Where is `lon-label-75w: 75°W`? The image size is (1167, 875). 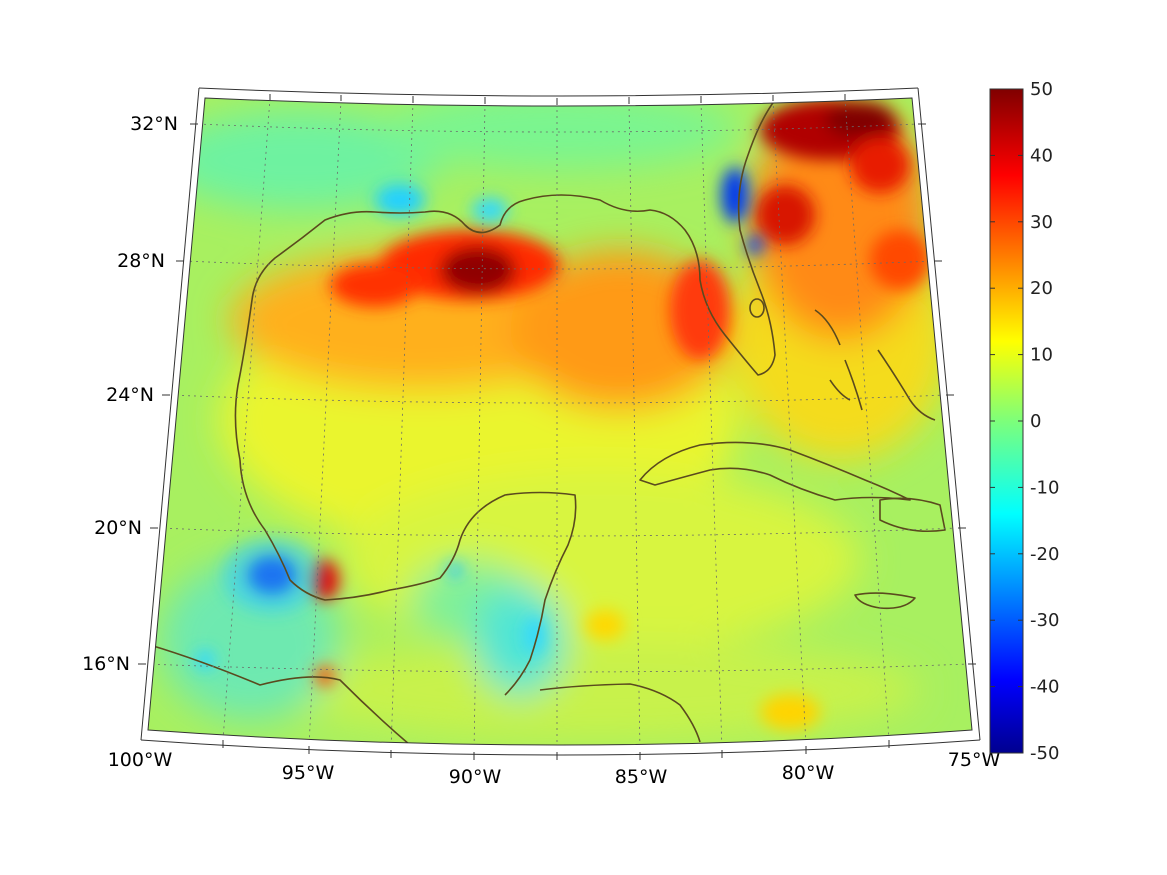 lon-label-75w: 75°W is located at coordinates (974, 760).